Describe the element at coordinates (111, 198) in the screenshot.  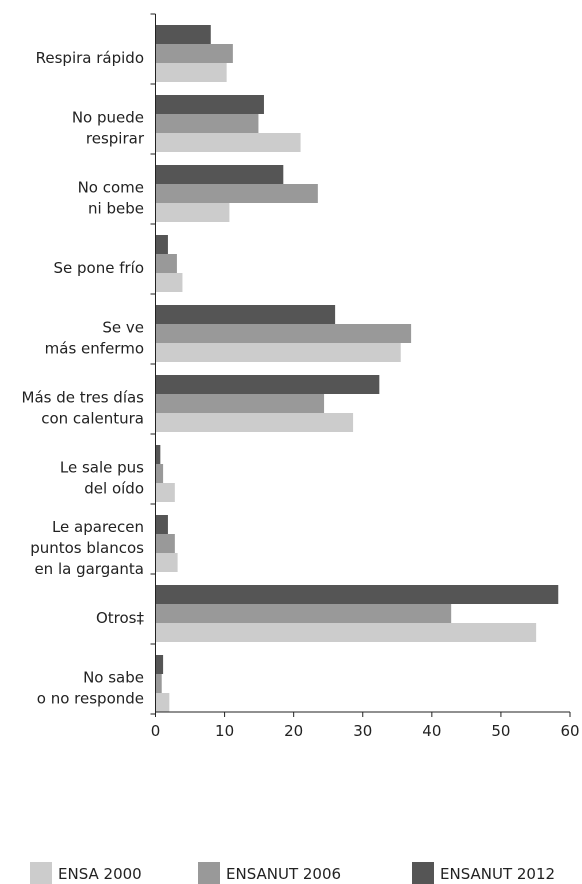
I see `category-label-2: No come ni bebe` at that location.